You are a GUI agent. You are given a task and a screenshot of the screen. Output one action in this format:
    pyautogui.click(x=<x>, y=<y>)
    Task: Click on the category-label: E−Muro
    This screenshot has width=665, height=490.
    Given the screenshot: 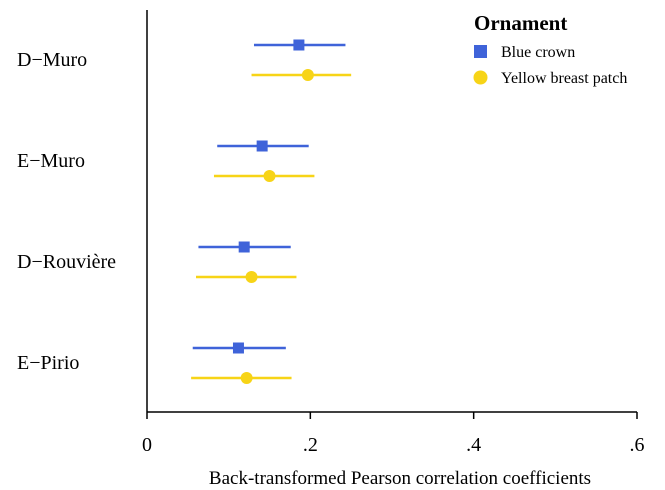 What is the action you would take?
    pyautogui.click(x=51, y=161)
    